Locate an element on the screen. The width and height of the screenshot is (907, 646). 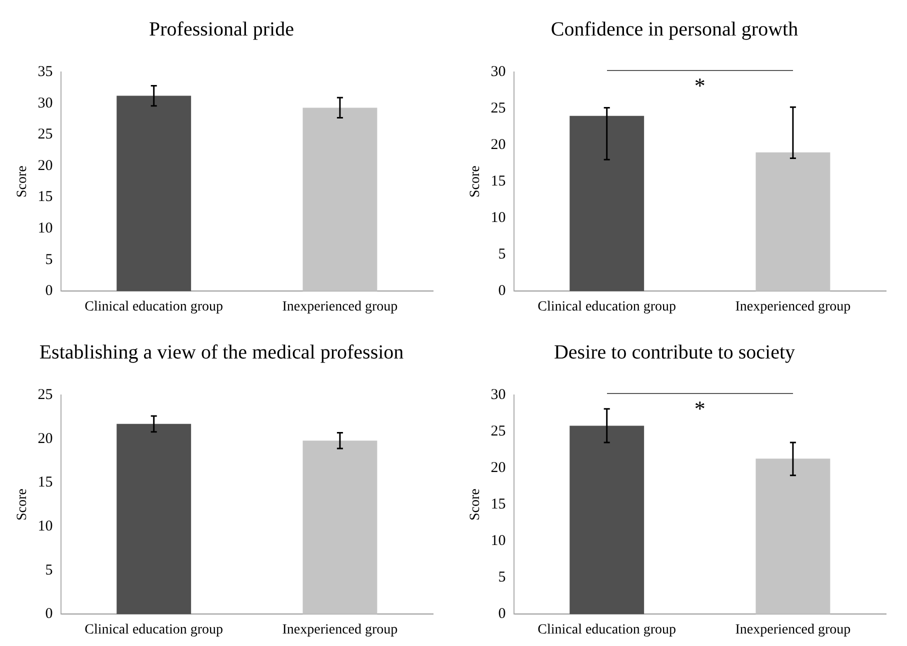
y-tick-label: 35 is located at coordinates (45, 72).